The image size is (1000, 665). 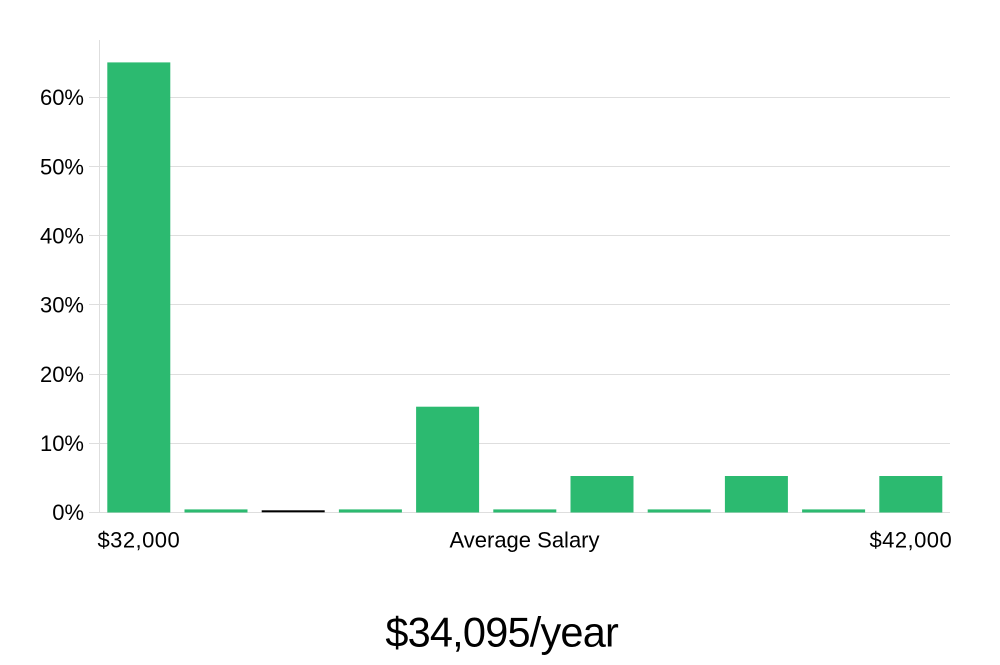 I want to click on svg-text: $32,000, so click(x=138, y=540).